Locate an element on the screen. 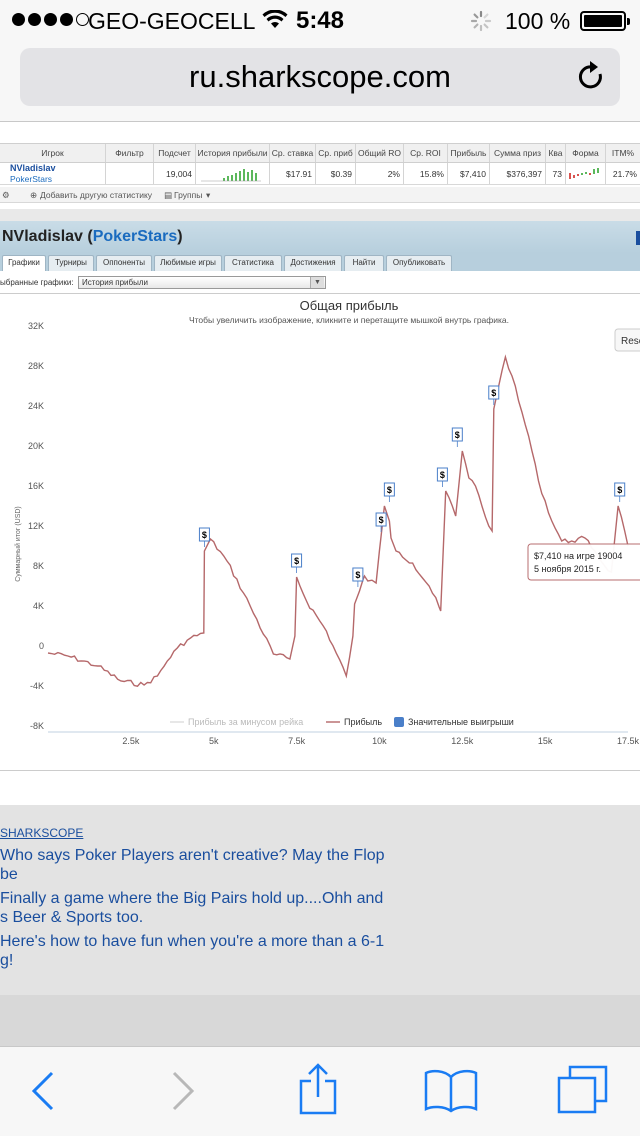 Image resolution: width=640 pixels, height=1136 pixels. legend-net-profit: Прибыль за минусом рейка is located at coordinates (245, 722).